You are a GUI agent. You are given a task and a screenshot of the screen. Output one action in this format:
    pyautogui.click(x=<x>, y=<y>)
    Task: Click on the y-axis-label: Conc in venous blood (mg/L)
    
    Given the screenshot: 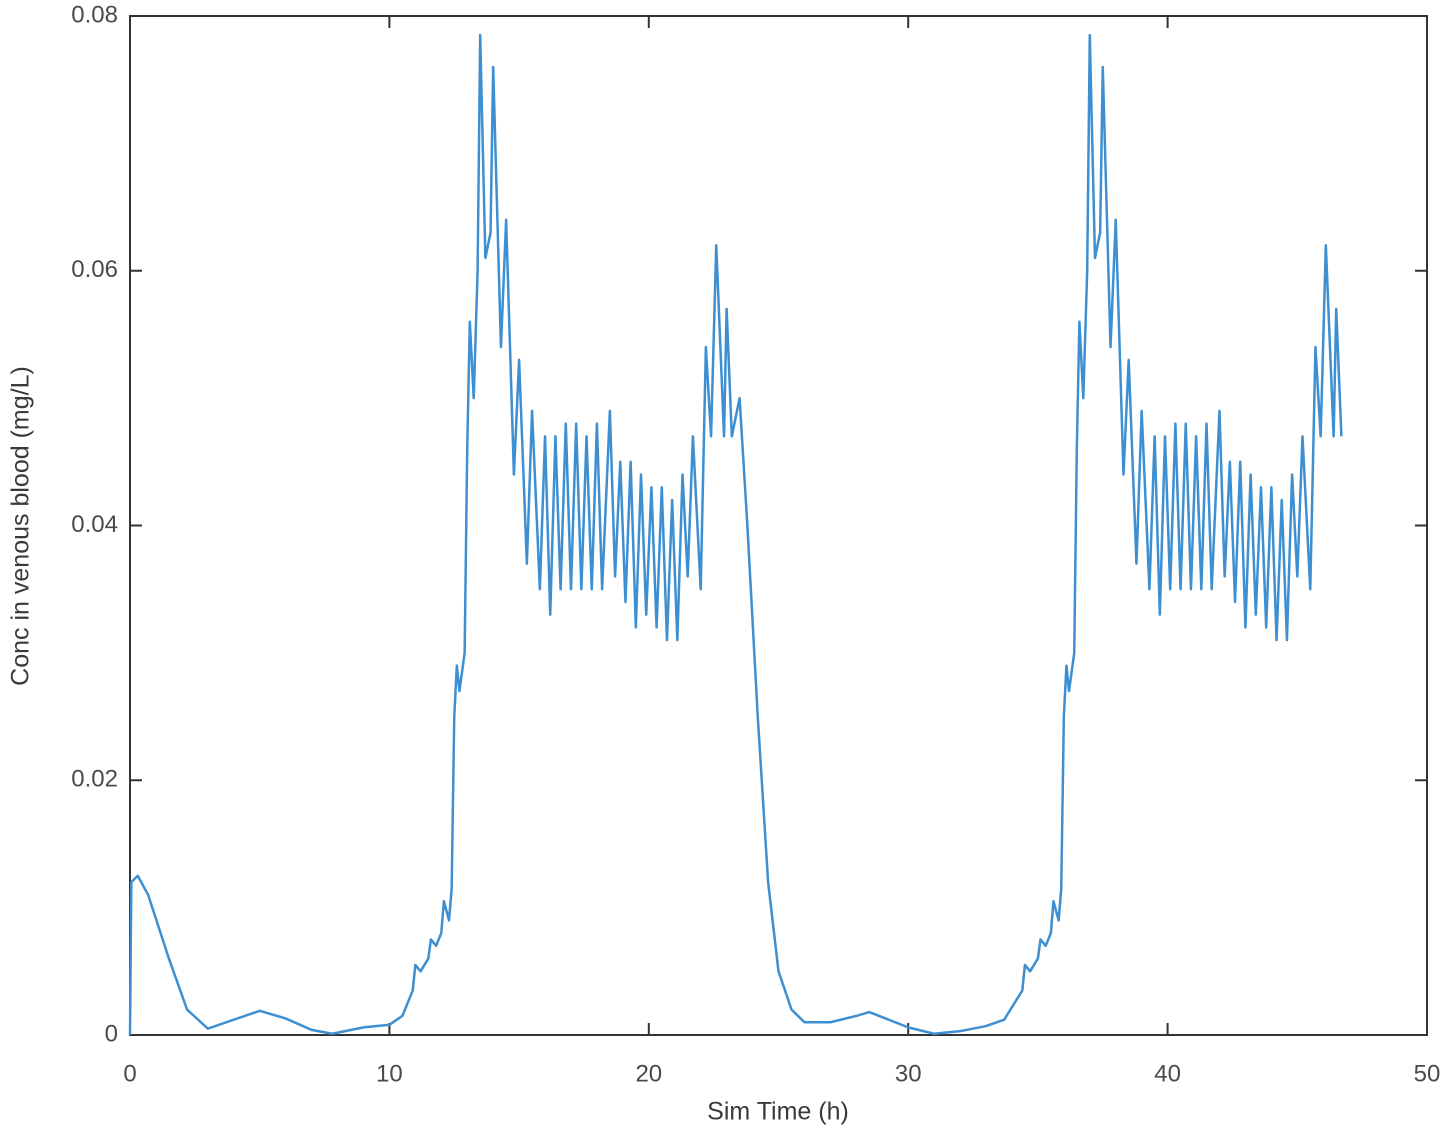 What is the action you would take?
    pyautogui.click(x=21, y=526)
    